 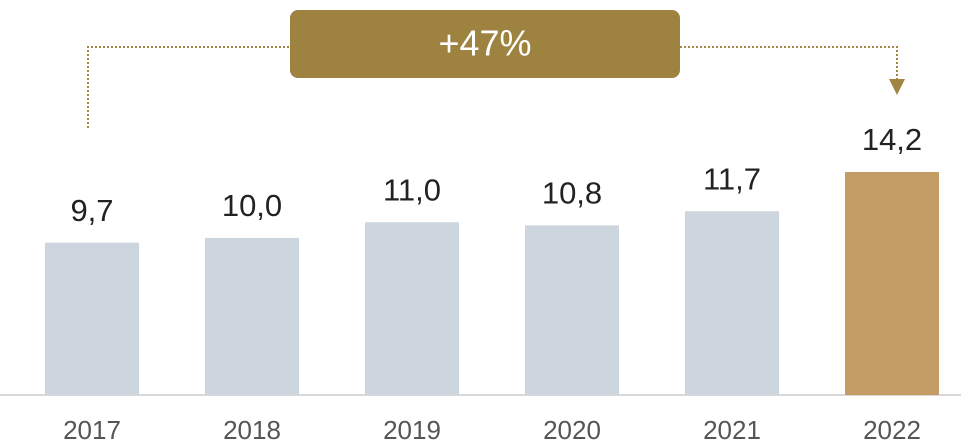 I want to click on x-tick-label: 2017, so click(x=92, y=430).